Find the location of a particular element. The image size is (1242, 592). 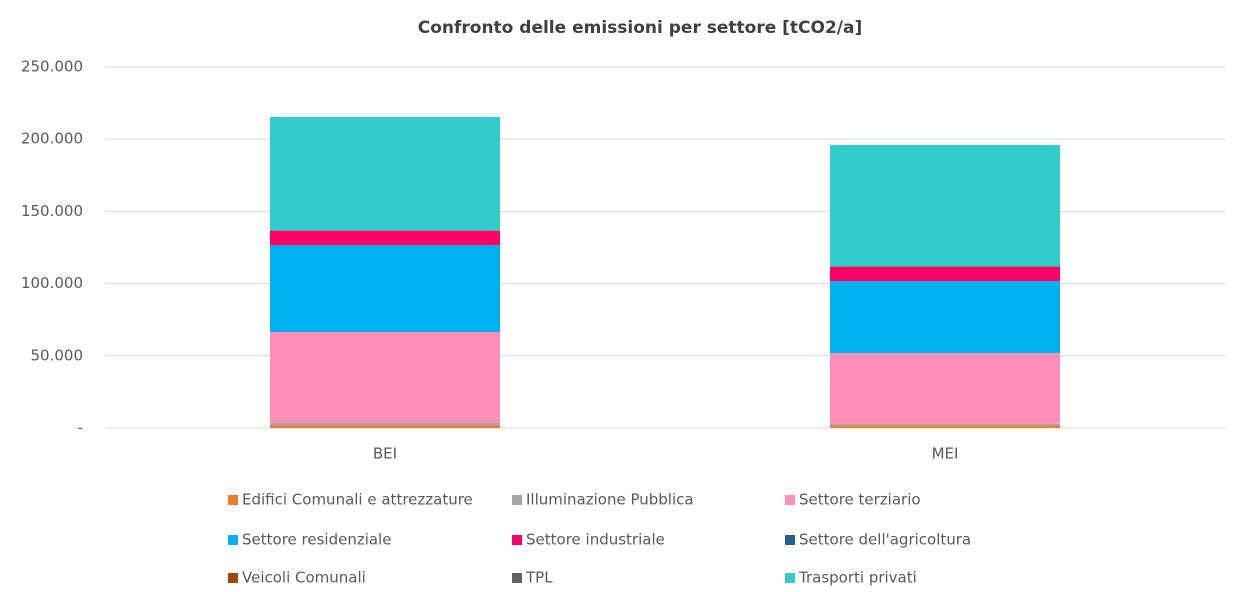

y-tick-label: 100.000 is located at coordinates (52, 283).